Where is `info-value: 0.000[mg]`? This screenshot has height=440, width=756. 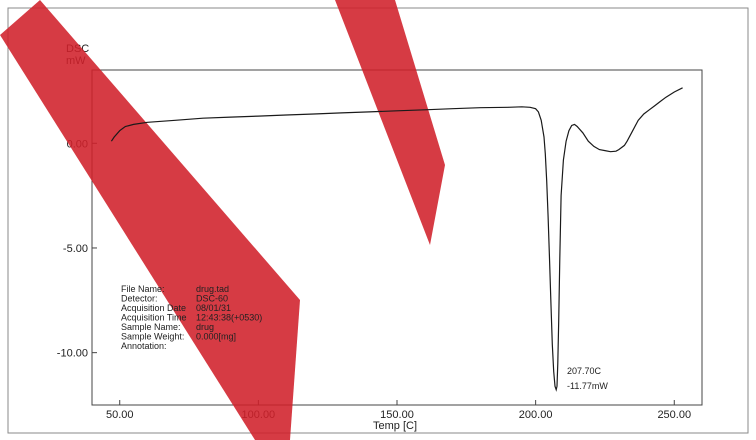 info-value: 0.000[mg] is located at coordinates (216, 337).